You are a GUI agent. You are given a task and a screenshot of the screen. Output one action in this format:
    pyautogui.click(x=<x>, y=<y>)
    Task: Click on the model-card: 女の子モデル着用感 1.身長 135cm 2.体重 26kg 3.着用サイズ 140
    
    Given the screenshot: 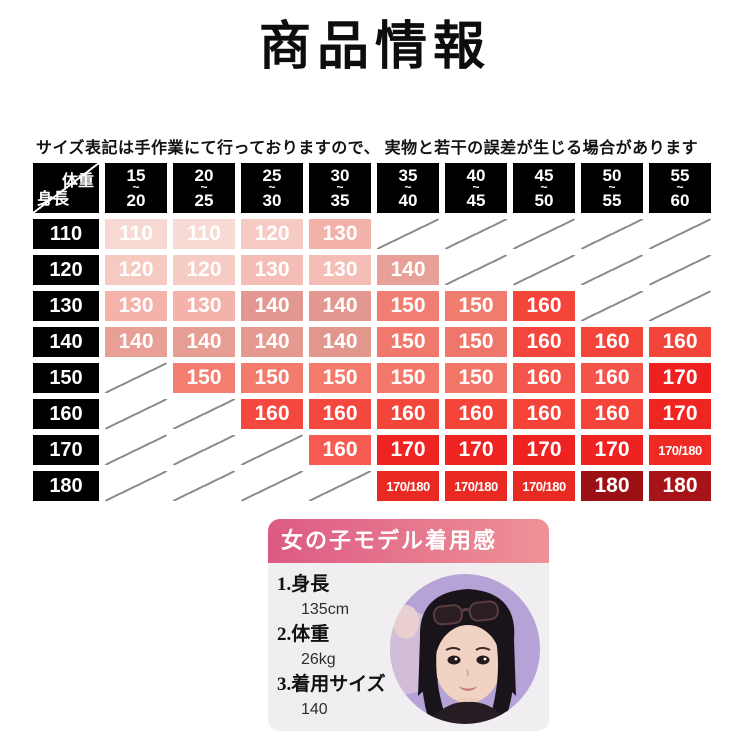 What is the action you would take?
    pyautogui.click(x=408, y=625)
    